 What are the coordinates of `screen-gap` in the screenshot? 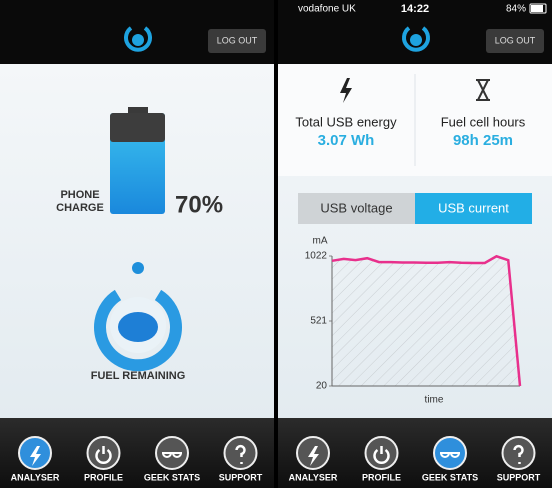 It's located at (276, 244).